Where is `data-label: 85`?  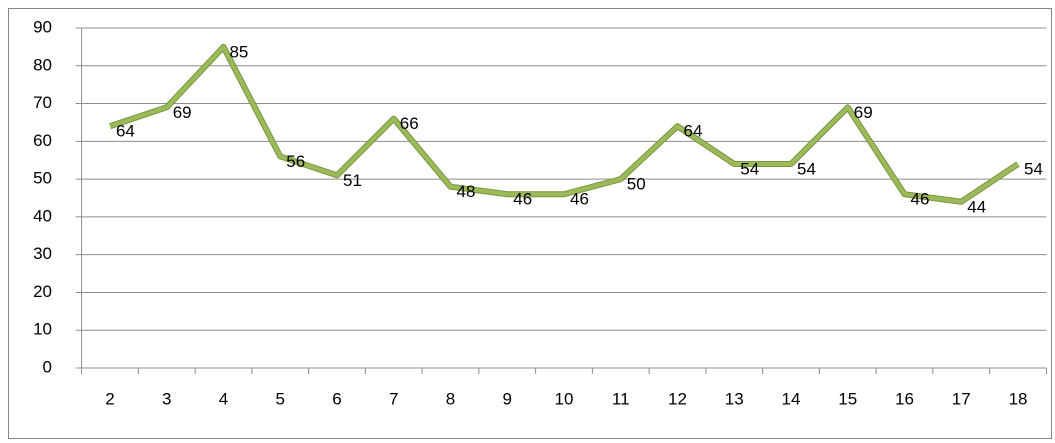 data-label: 85 is located at coordinates (238, 51).